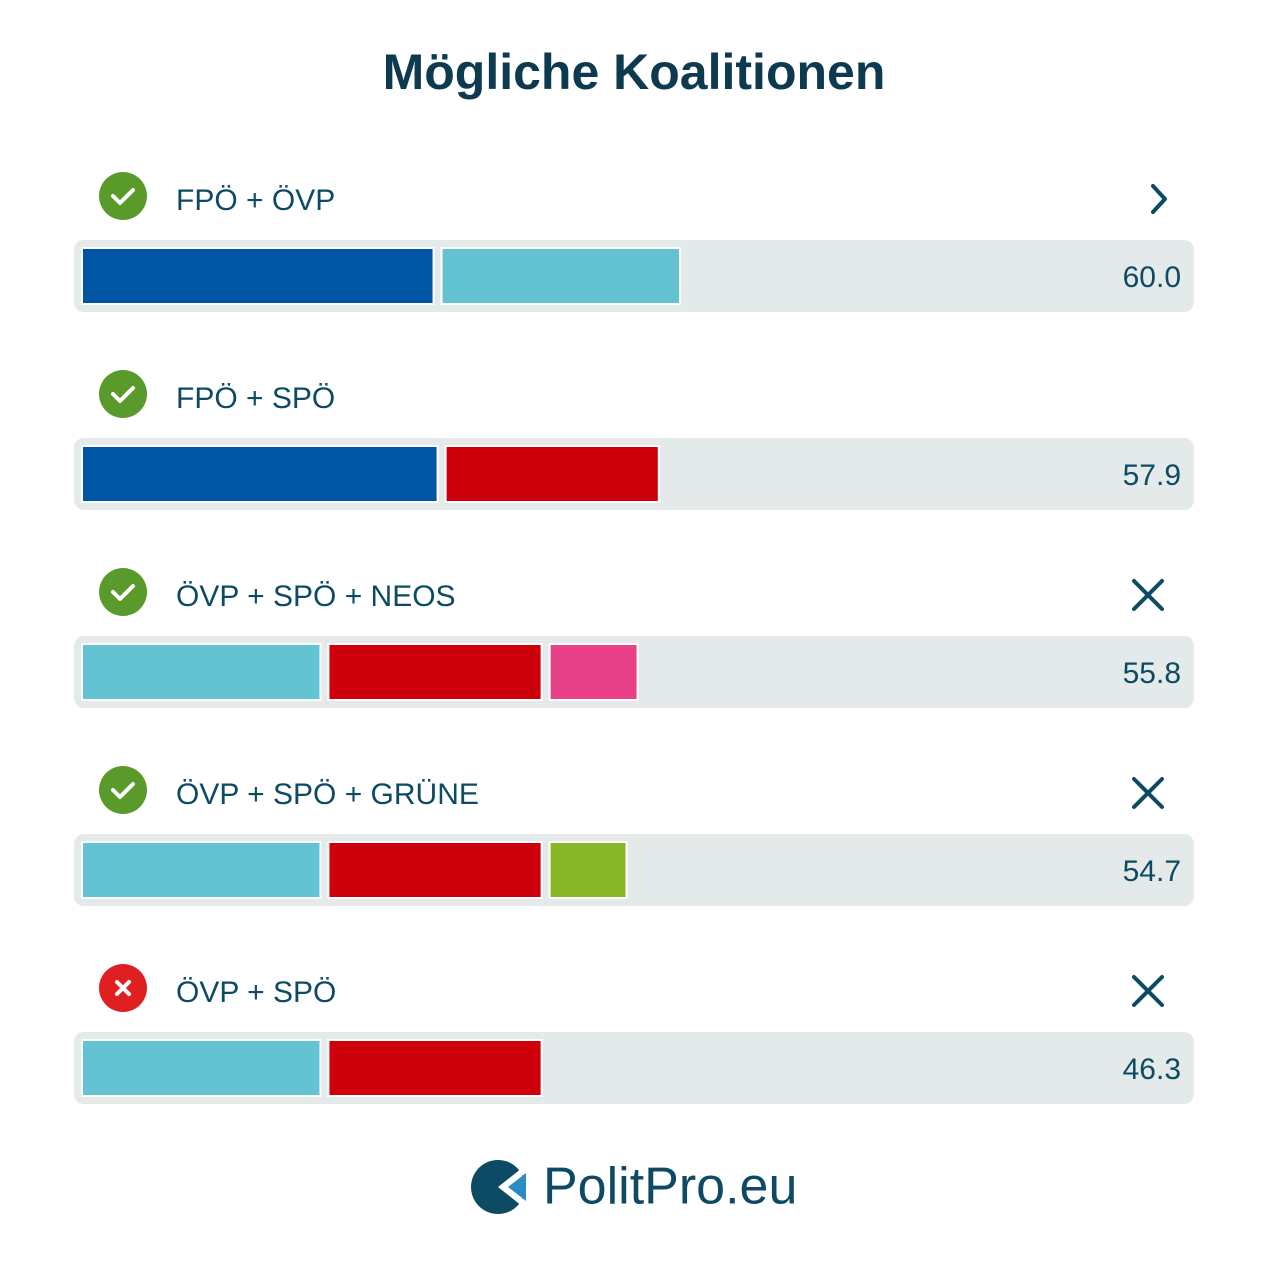  Describe the element at coordinates (1152, 871) in the screenshot. I see `total-label: 54.7` at that location.